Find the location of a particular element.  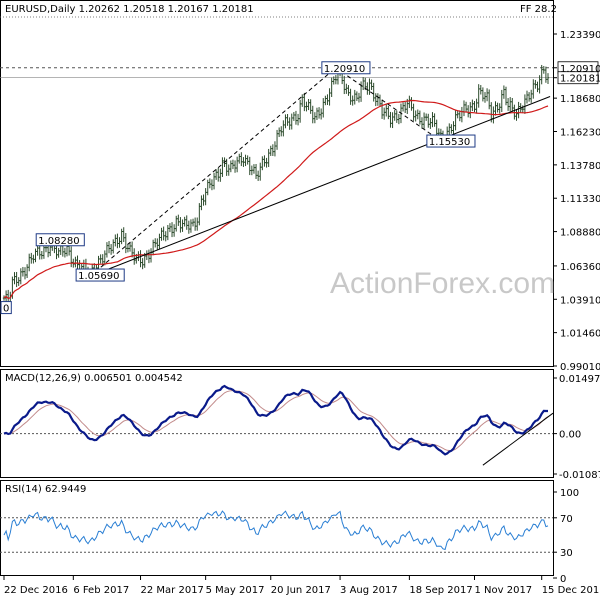

y-tick-label: 0.99010 is located at coordinates (580, 367).